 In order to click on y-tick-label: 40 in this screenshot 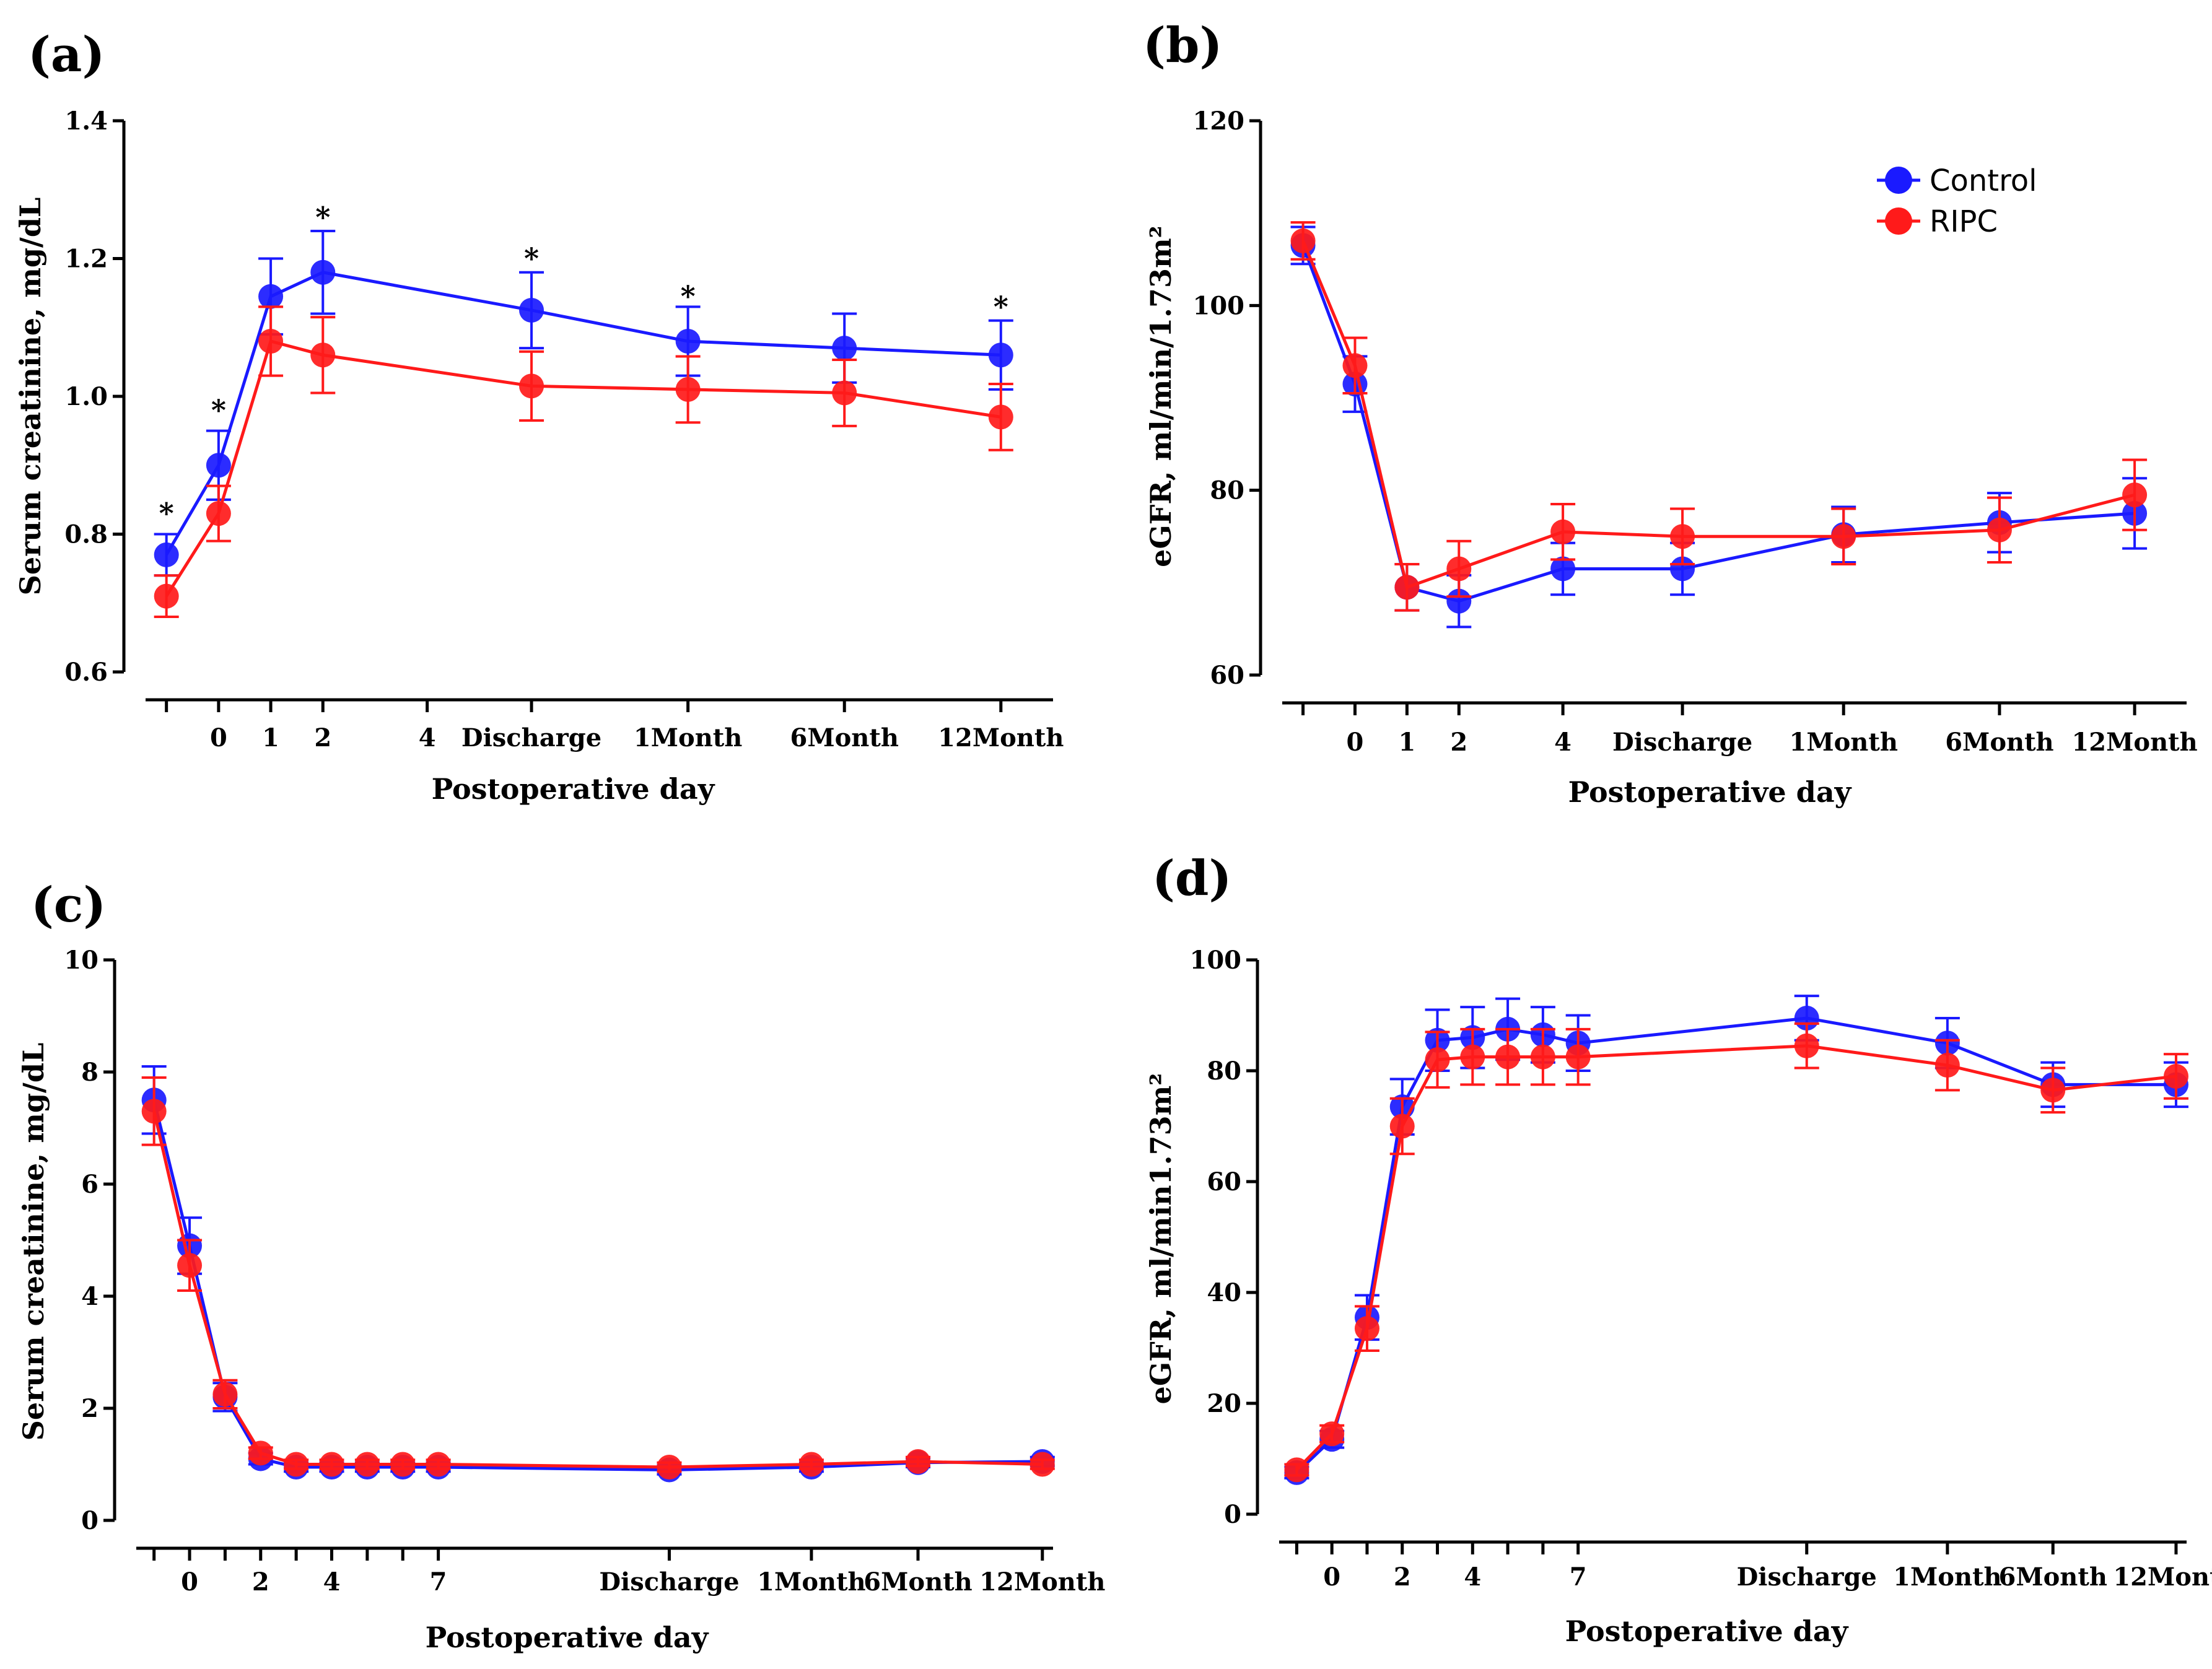, I will do `click(1224, 1293)`.